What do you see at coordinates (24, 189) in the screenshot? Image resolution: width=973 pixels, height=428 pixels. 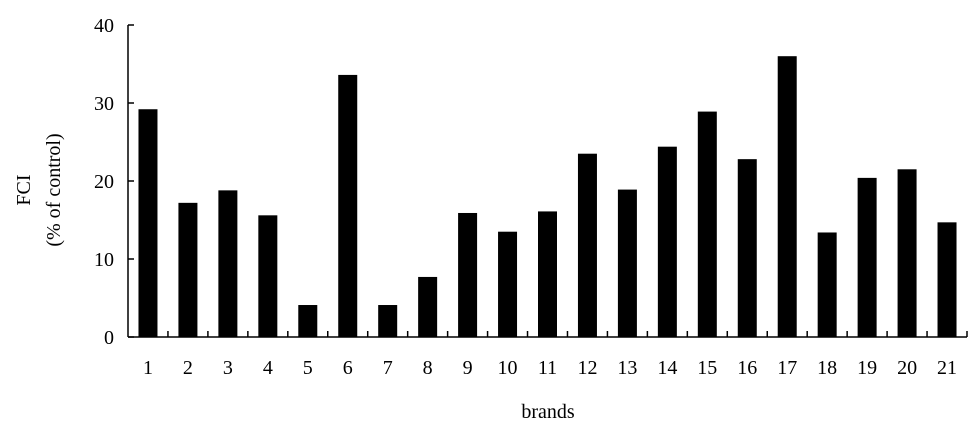 I see `y-axis-title-line1: FCI` at bounding box center [24, 189].